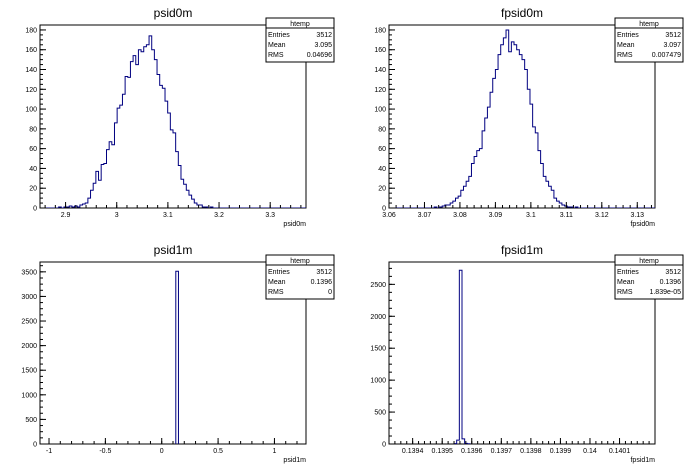  I want to click on stats-value: 3.095, so click(323, 45).